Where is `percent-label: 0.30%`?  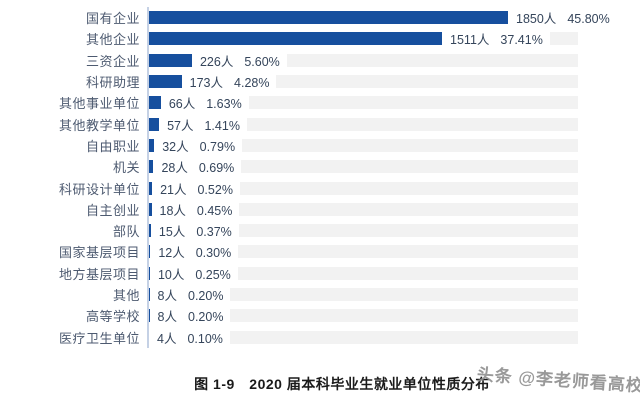
percent-label: 0.30% is located at coordinates (213, 253).